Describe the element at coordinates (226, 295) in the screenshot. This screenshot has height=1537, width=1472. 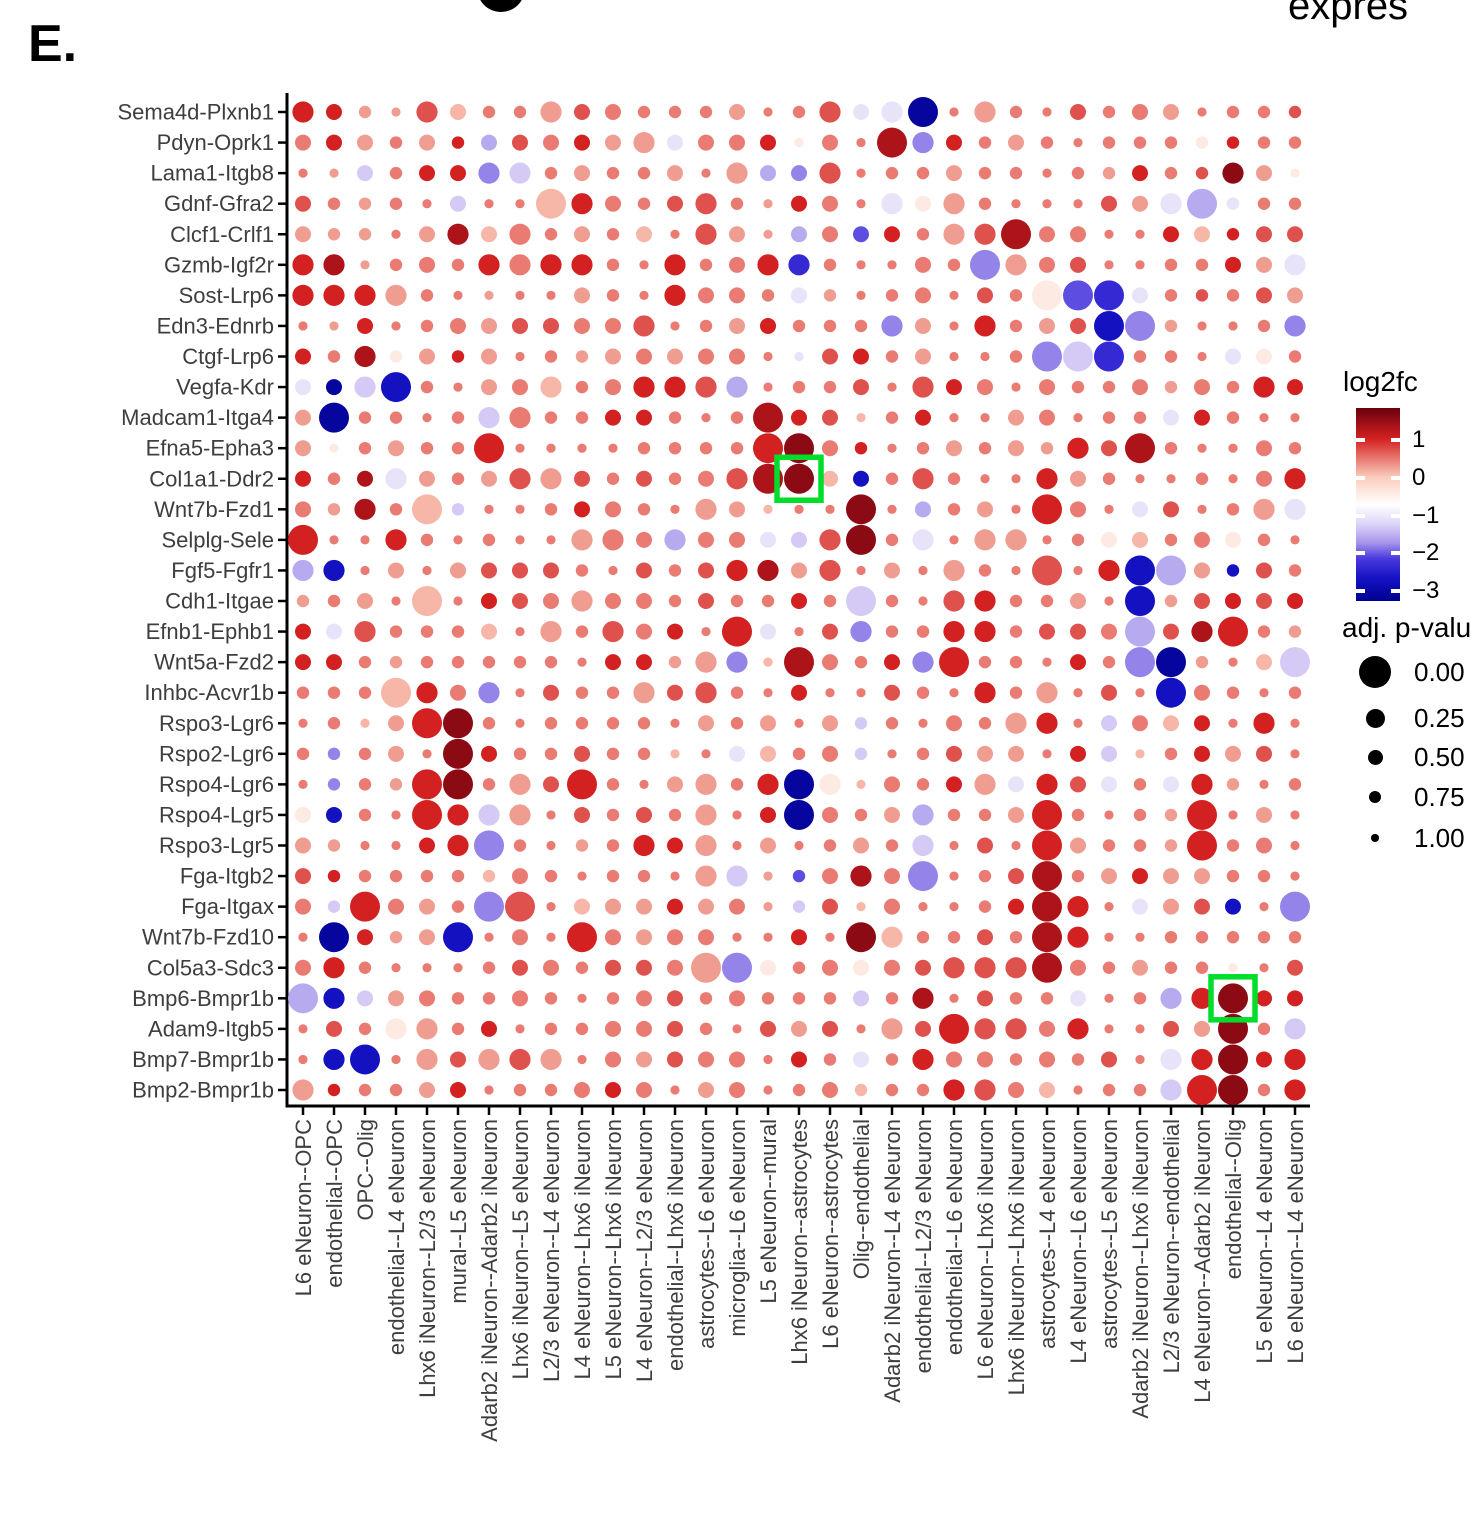
I see `y-axis-label: Sost-Lrp6` at that location.